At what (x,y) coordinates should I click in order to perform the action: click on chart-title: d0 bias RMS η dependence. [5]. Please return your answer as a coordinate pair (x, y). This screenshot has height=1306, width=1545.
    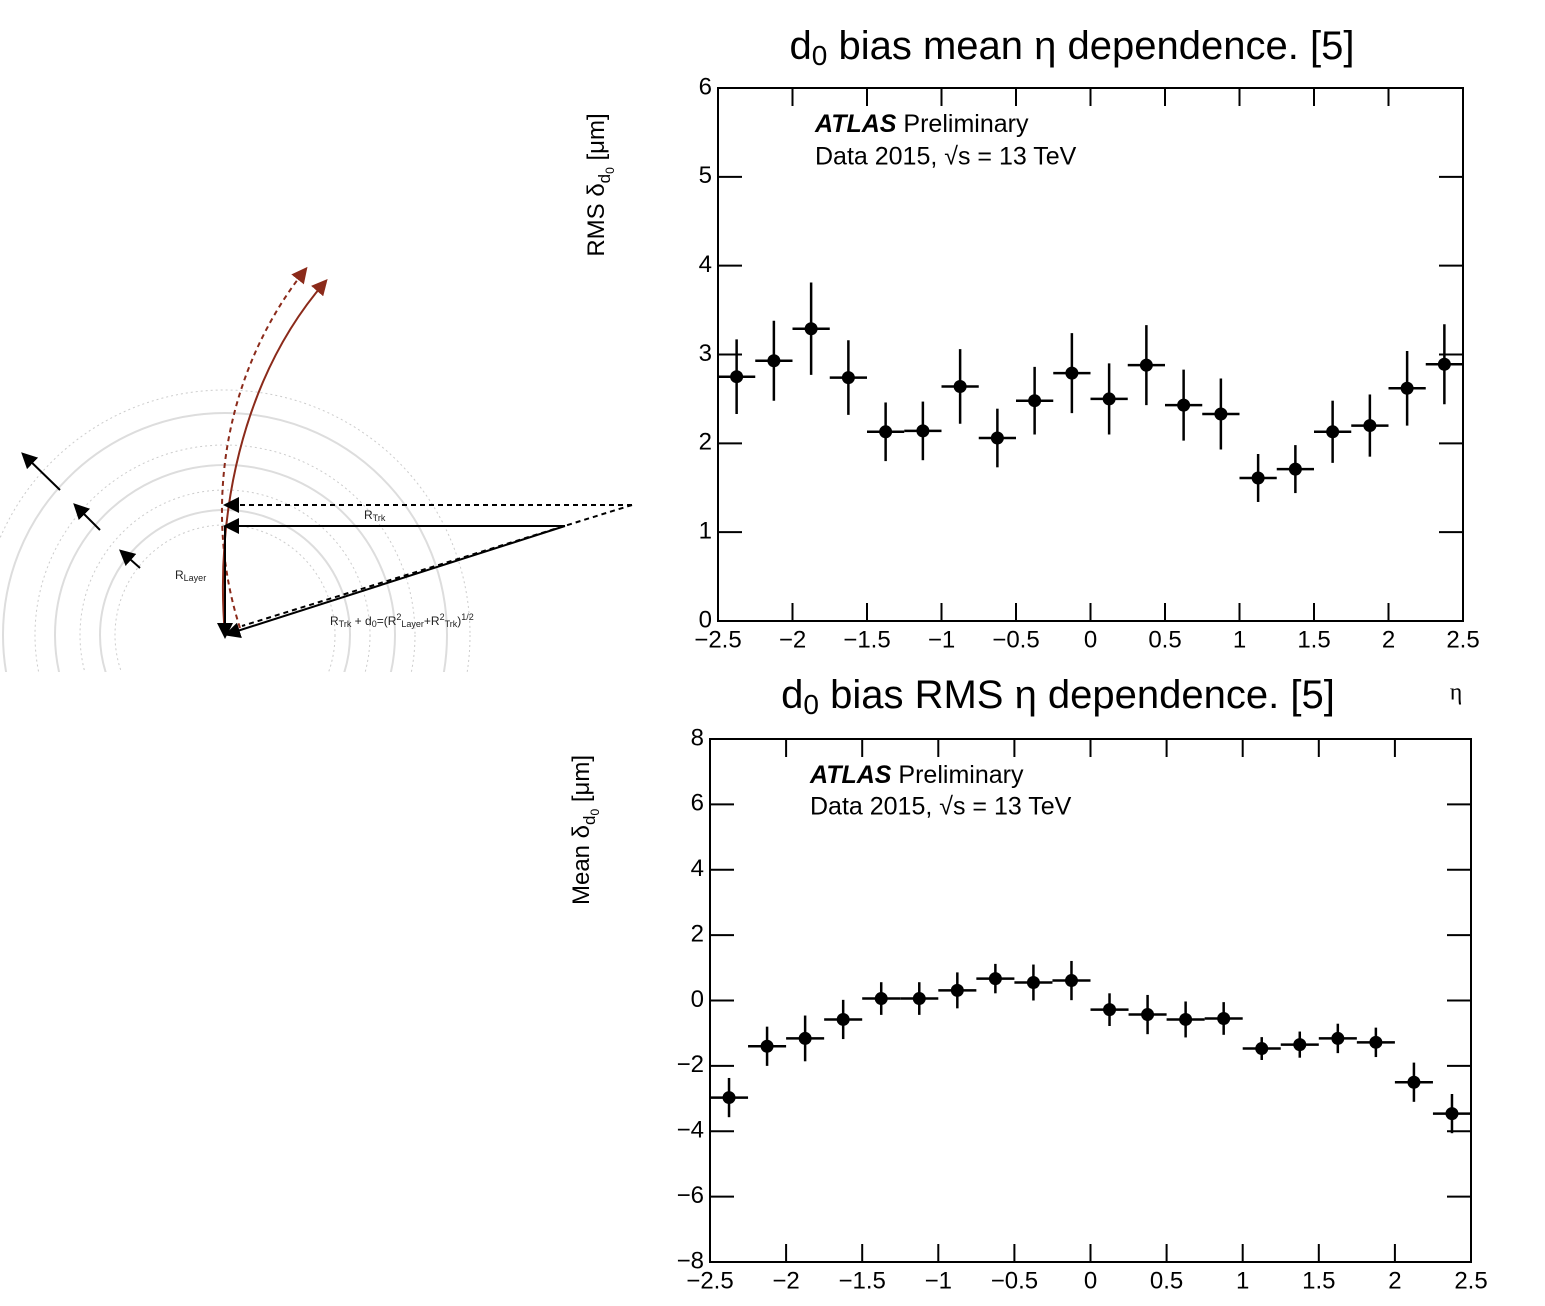
    Looking at the image, I should click on (1058, 697).